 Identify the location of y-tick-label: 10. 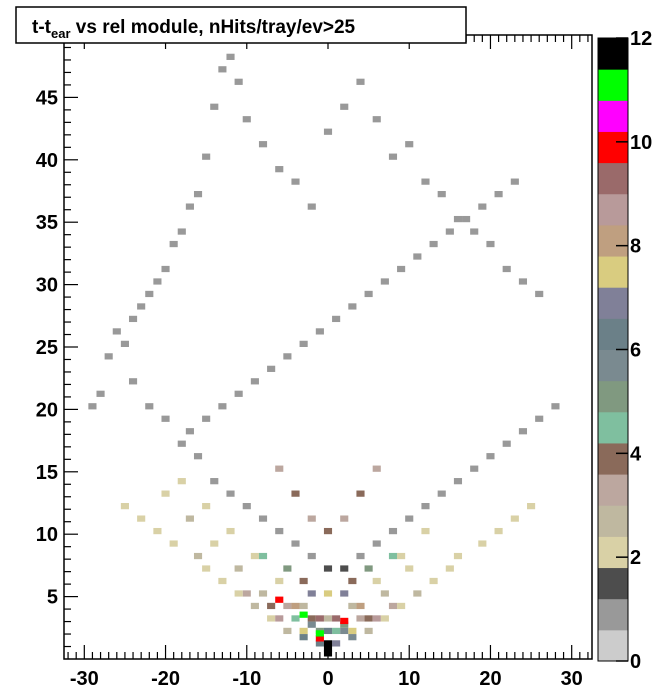
(47, 535).